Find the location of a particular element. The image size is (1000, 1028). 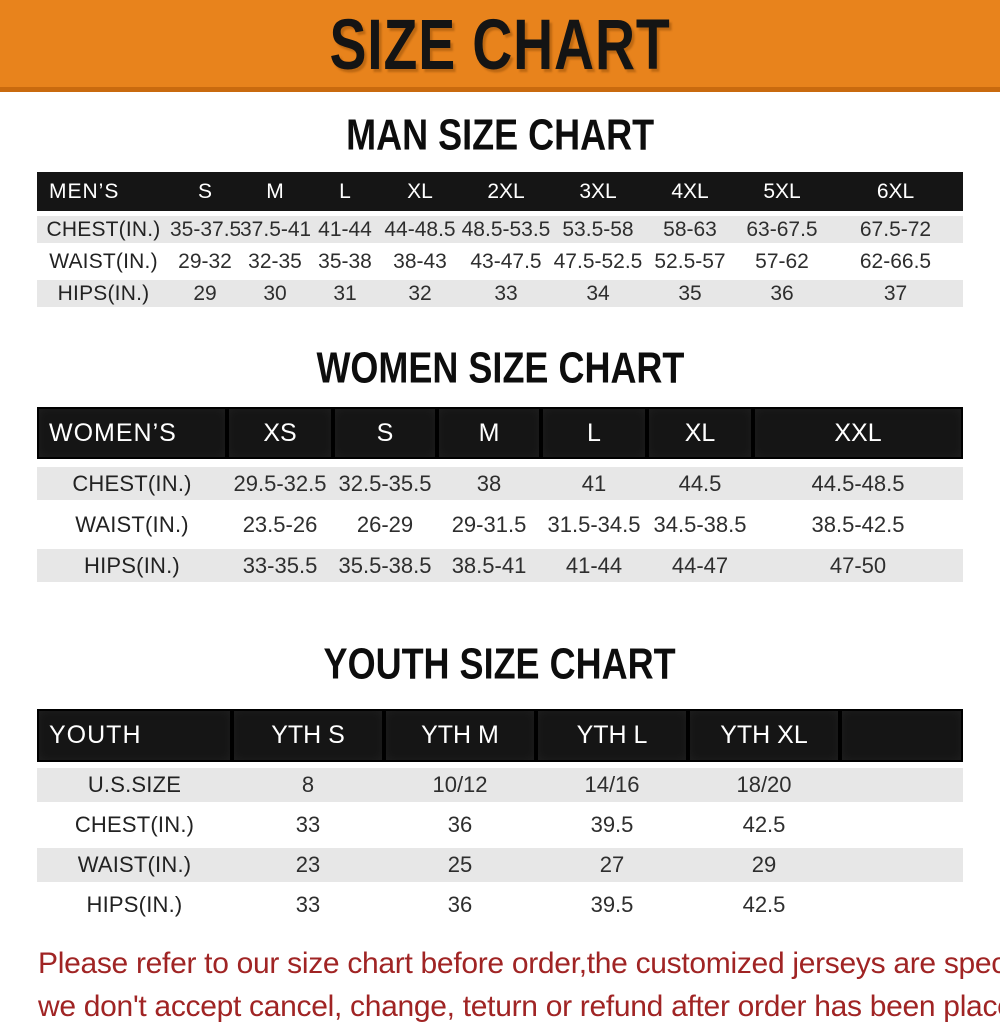

cell: 58-63 is located at coordinates (690, 229).